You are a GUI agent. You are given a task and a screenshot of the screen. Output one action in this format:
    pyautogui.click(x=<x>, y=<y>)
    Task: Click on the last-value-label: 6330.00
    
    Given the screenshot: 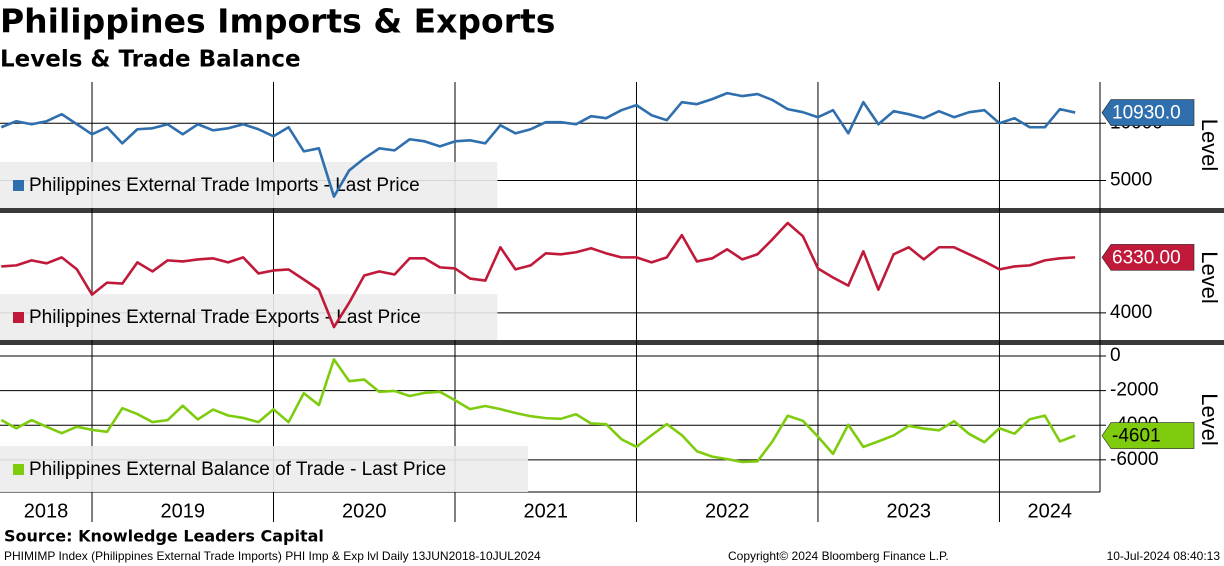 What is the action you would take?
    pyautogui.click(x=1146, y=257)
    